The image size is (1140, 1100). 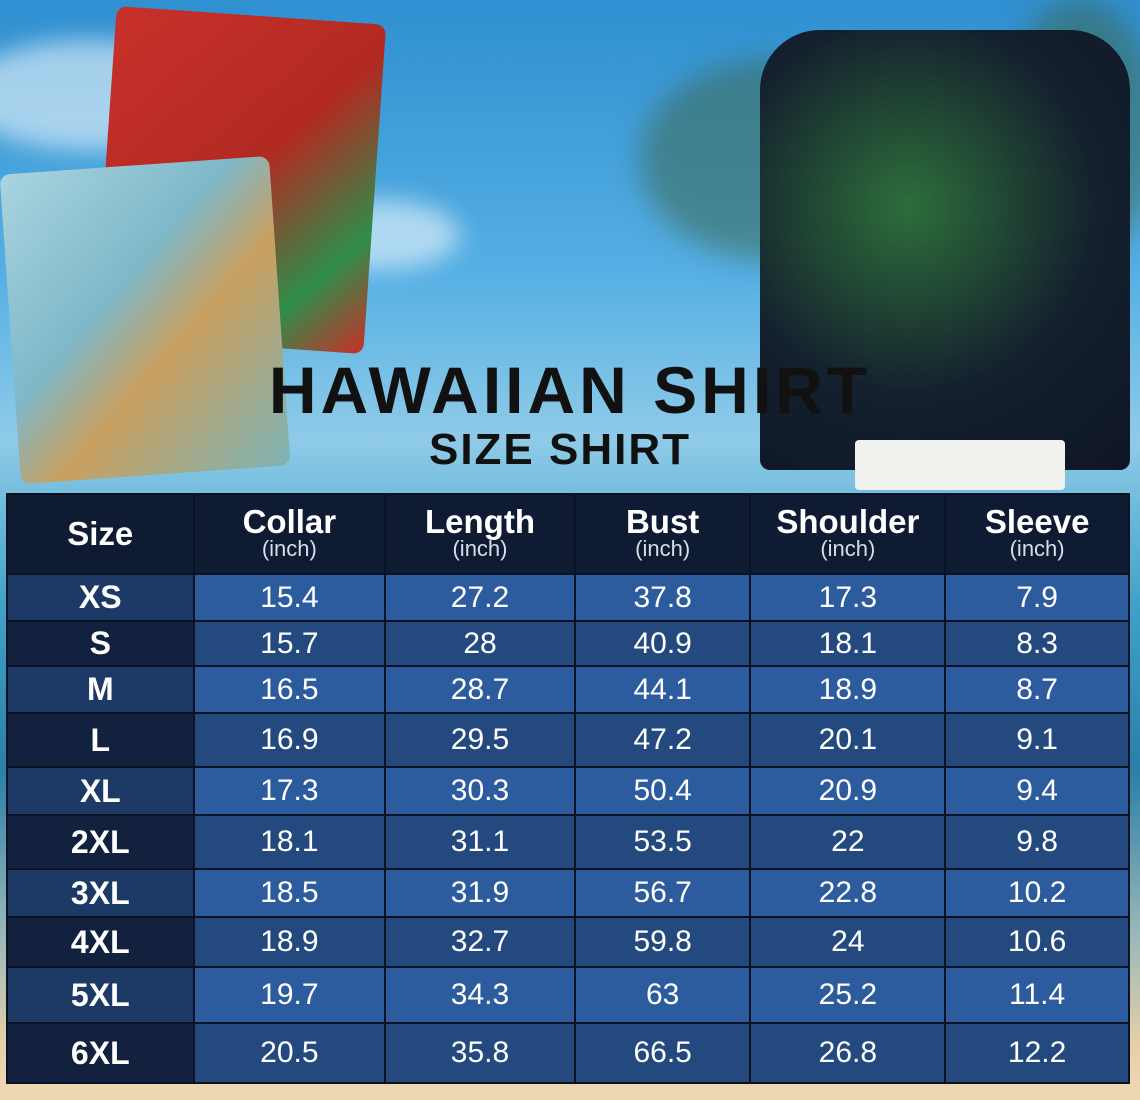 What do you see at coordinates (662, 942) in the screenshot?
I see `cell-bust: 59.8` at bounding box center [662, 942].